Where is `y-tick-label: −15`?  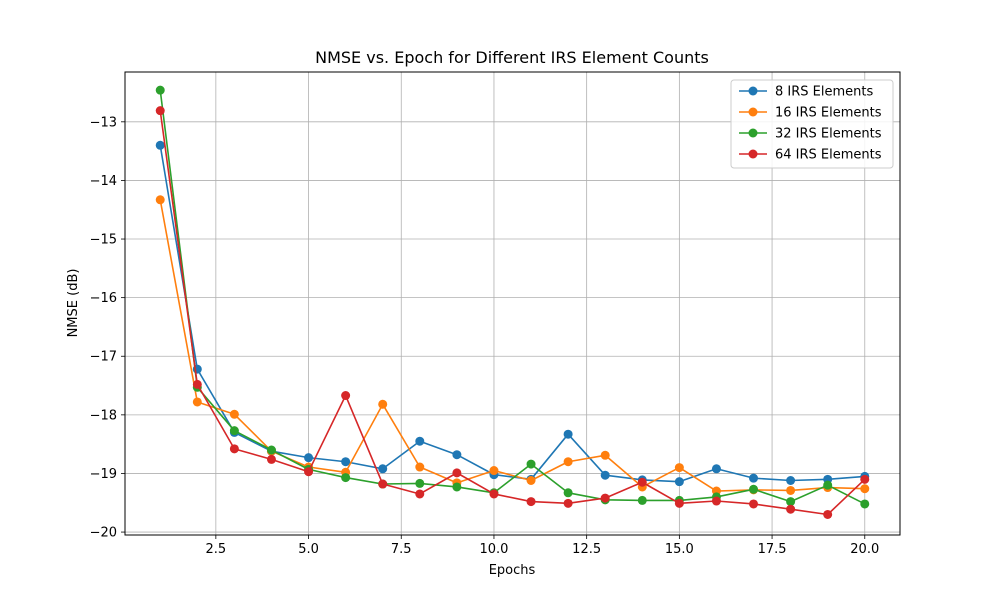
y-tick-label: −15 is located at coordinates (103, 240).